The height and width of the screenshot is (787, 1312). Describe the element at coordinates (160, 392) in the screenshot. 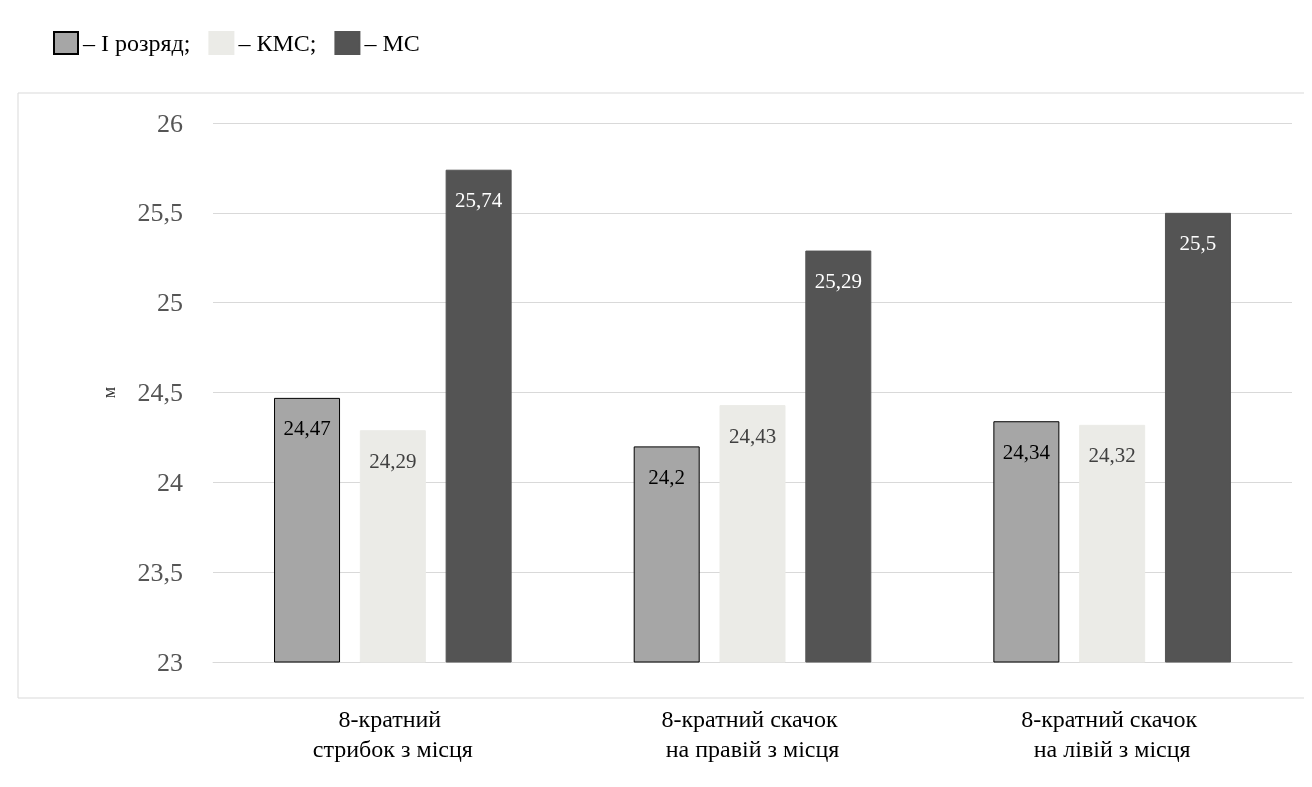

I see `y-tick-label: 24,5` at that location.